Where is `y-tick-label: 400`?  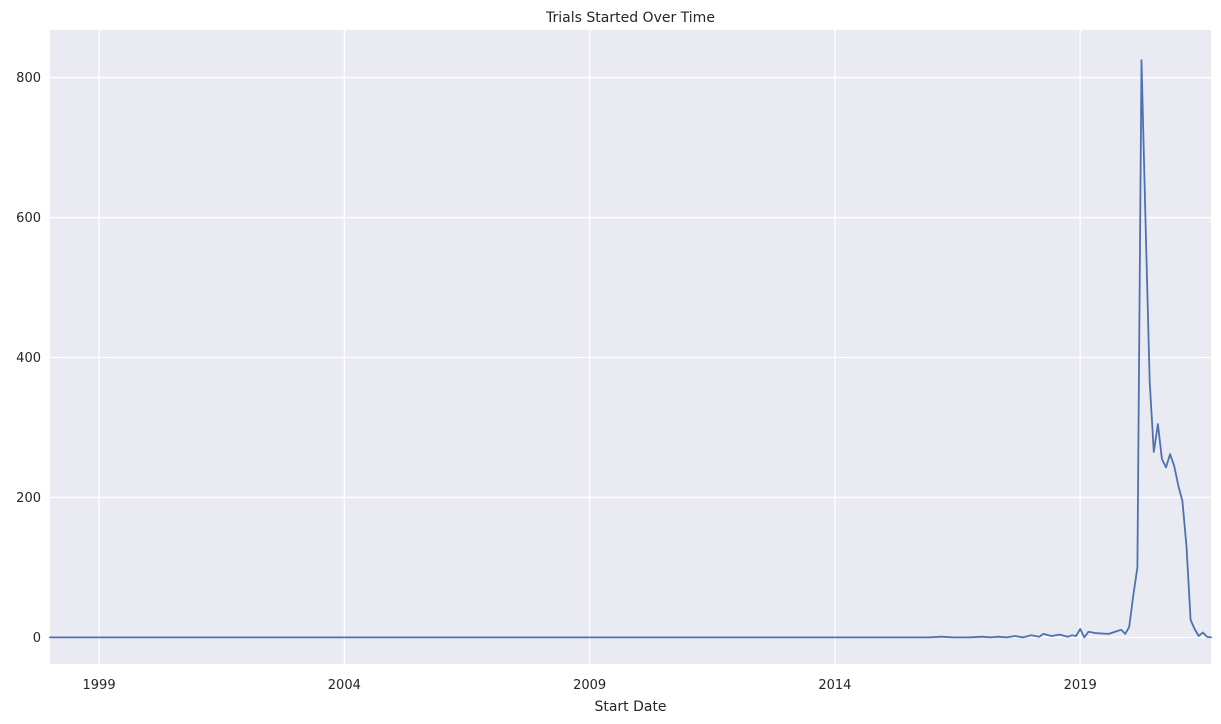
y-tick-label: 400 is located at coordinates (28, 358).